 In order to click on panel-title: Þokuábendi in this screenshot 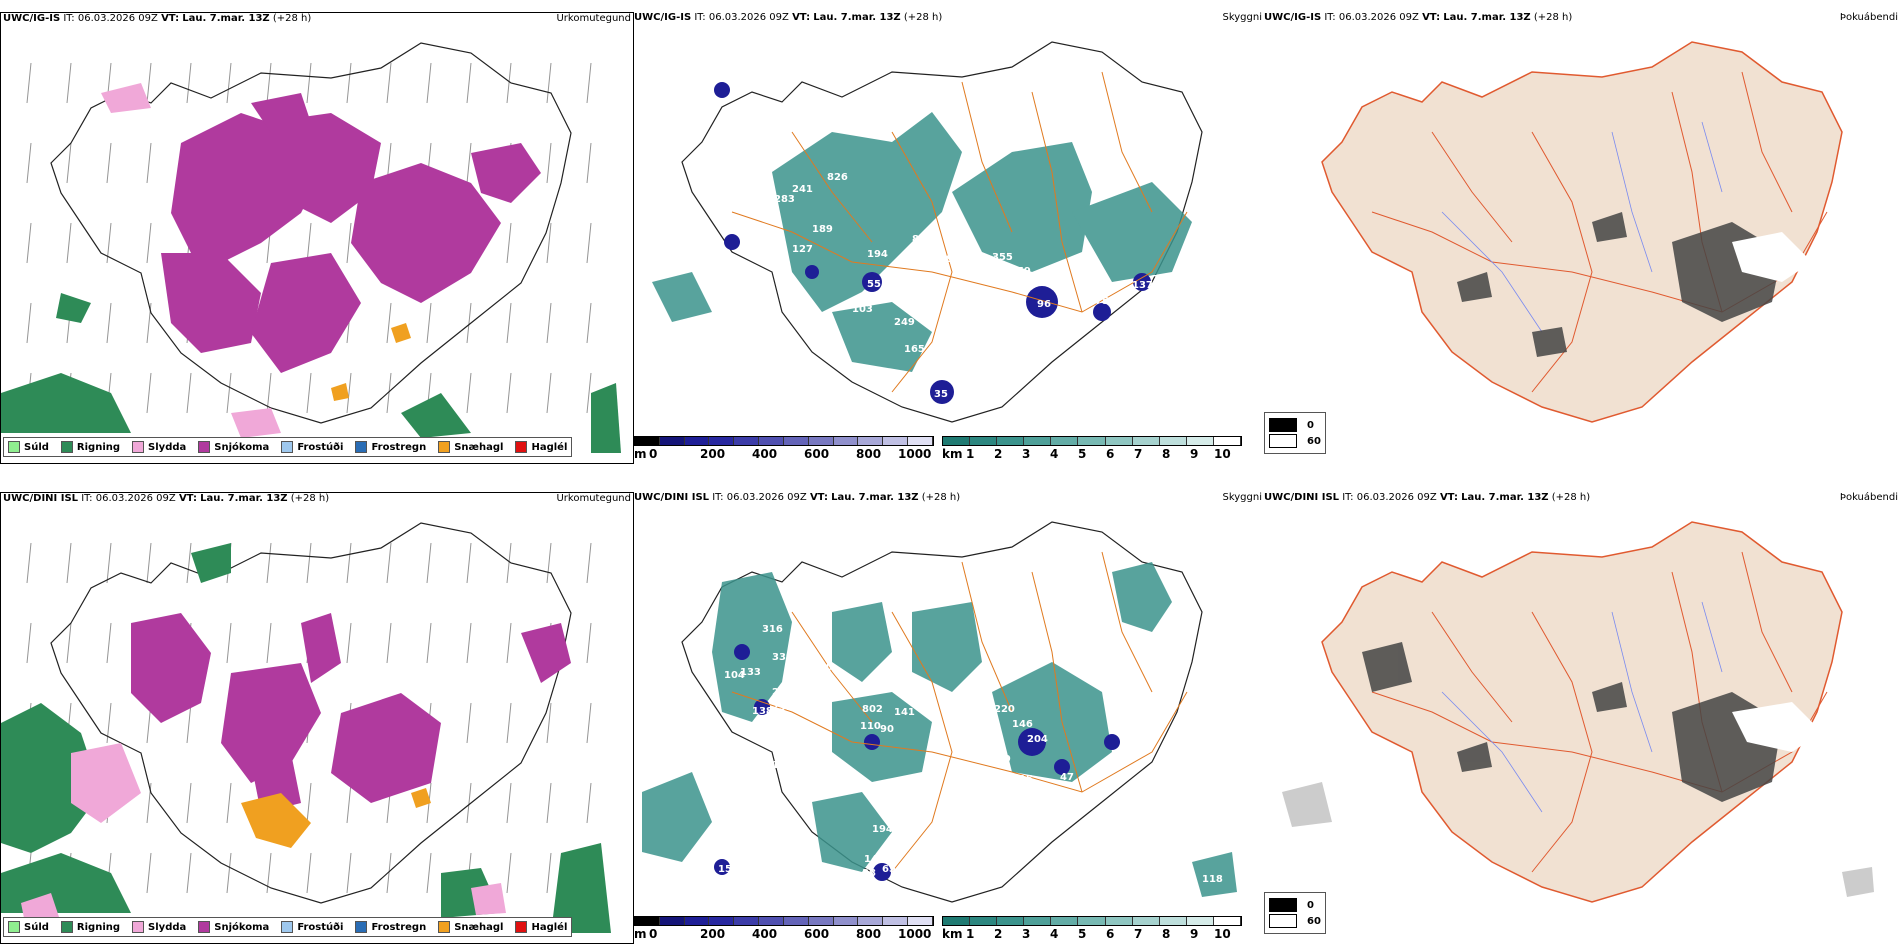, I will do `click(1868, 497)`.